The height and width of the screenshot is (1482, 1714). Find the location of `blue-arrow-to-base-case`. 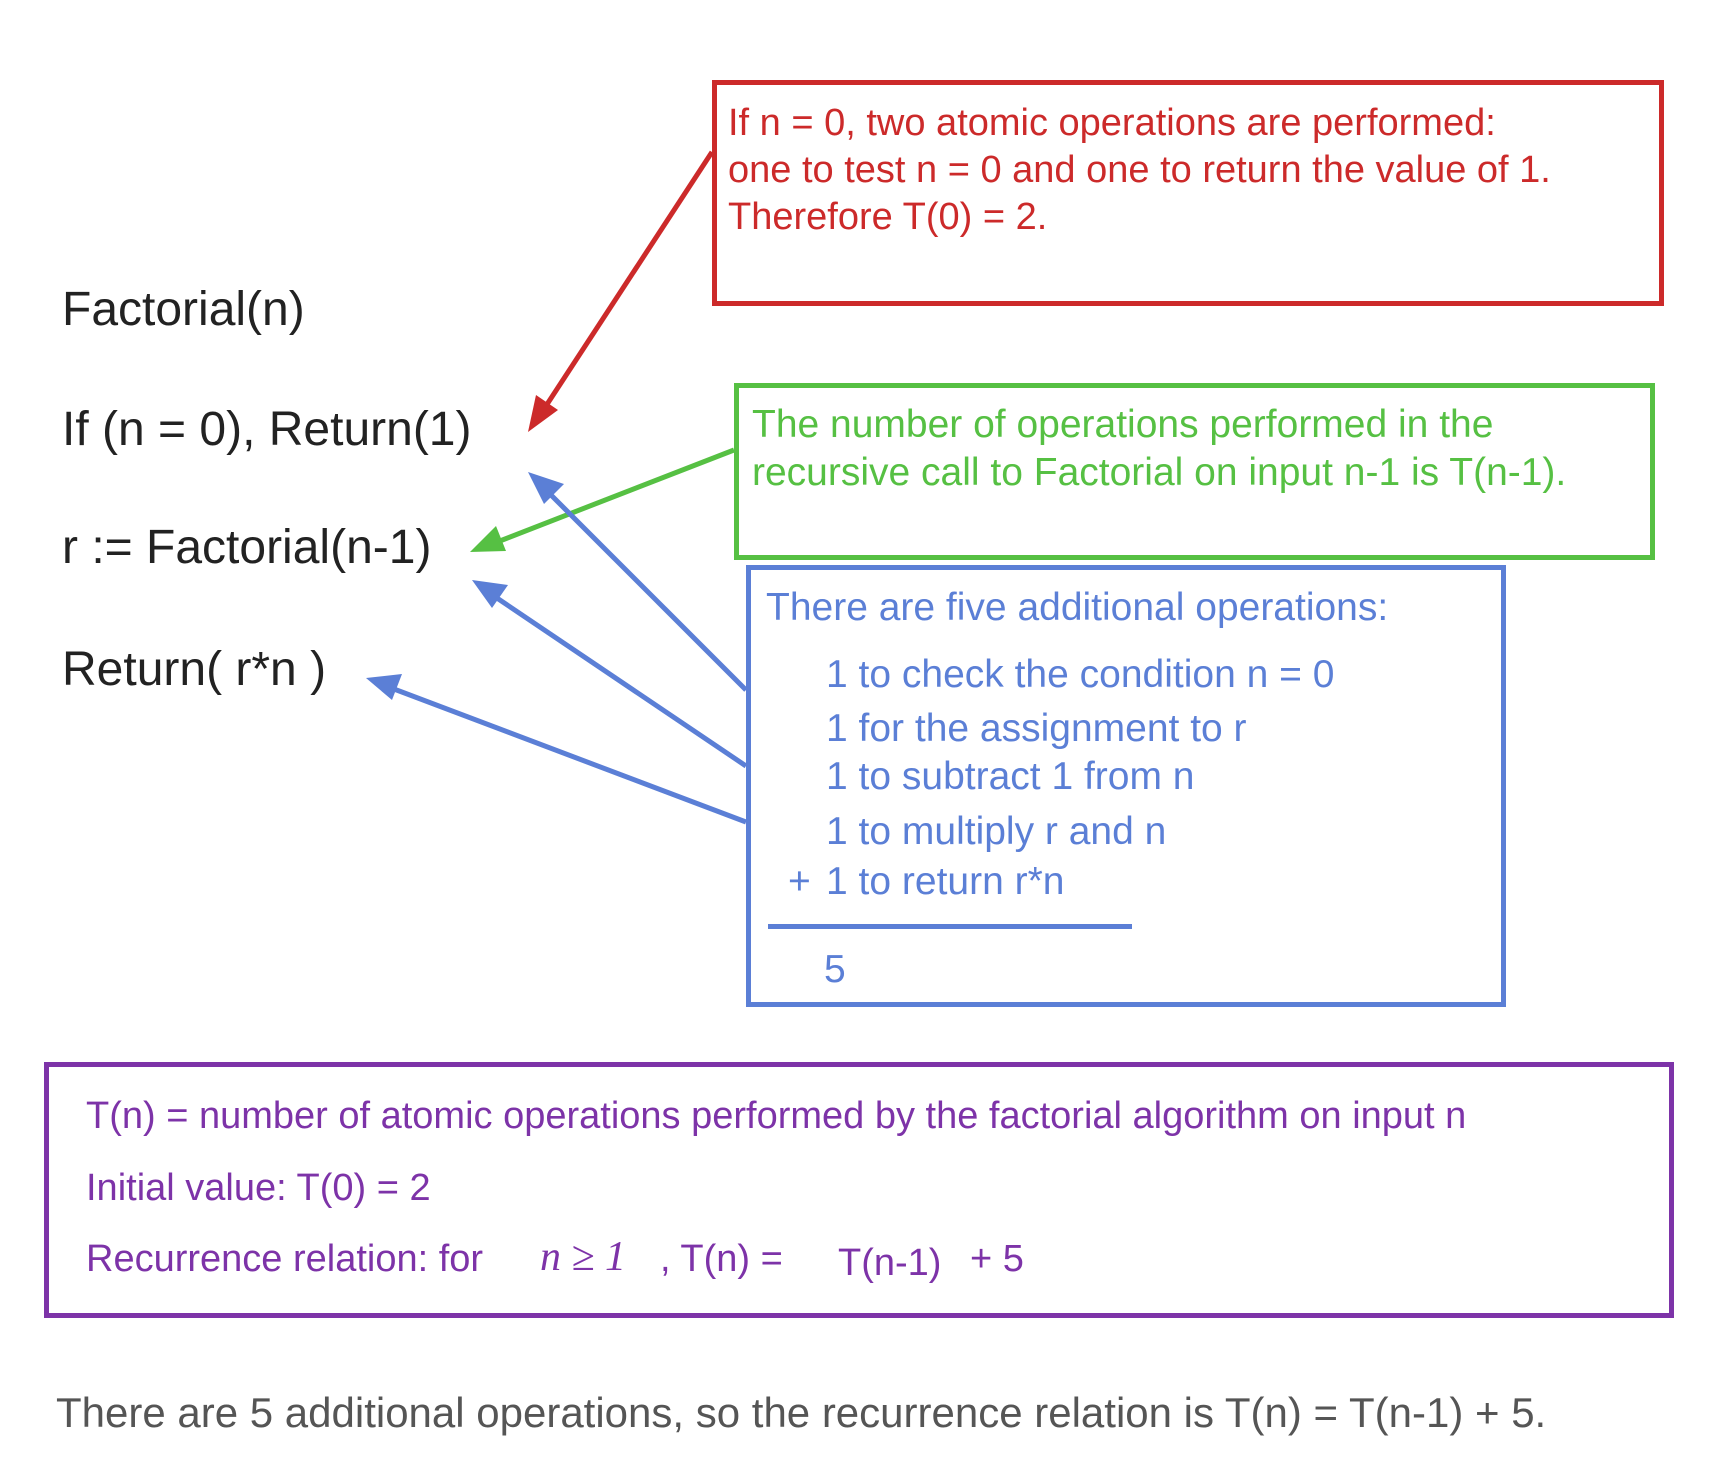

blue-arrow-to-base-case is located at coordinates (638, 582).